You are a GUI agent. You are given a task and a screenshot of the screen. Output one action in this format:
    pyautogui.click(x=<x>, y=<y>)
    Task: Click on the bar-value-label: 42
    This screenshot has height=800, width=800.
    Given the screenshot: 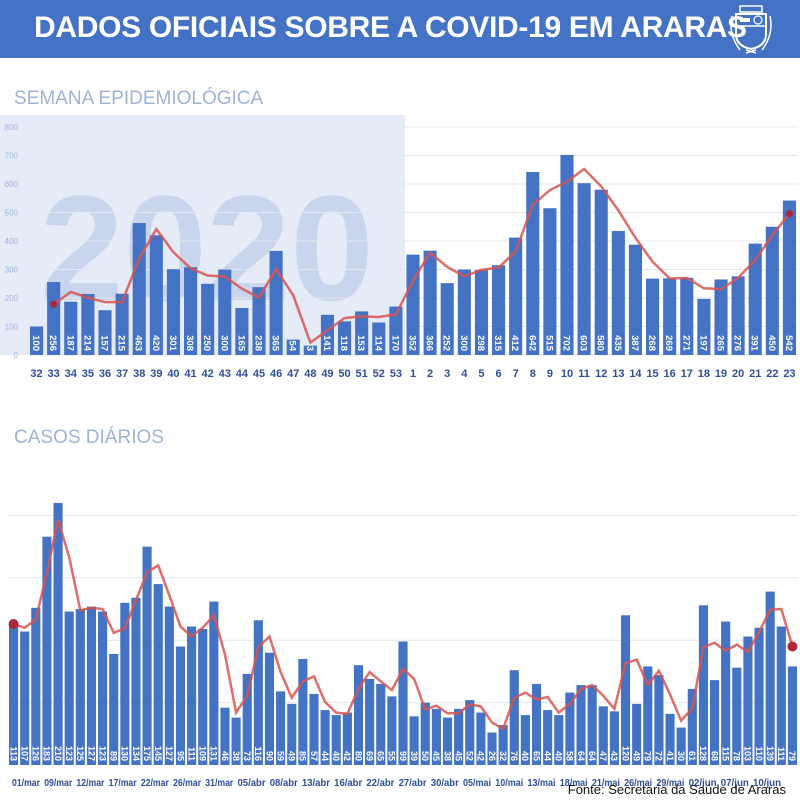 What is the action you would take?
    pyautogui.click(x=347, y=756)
    